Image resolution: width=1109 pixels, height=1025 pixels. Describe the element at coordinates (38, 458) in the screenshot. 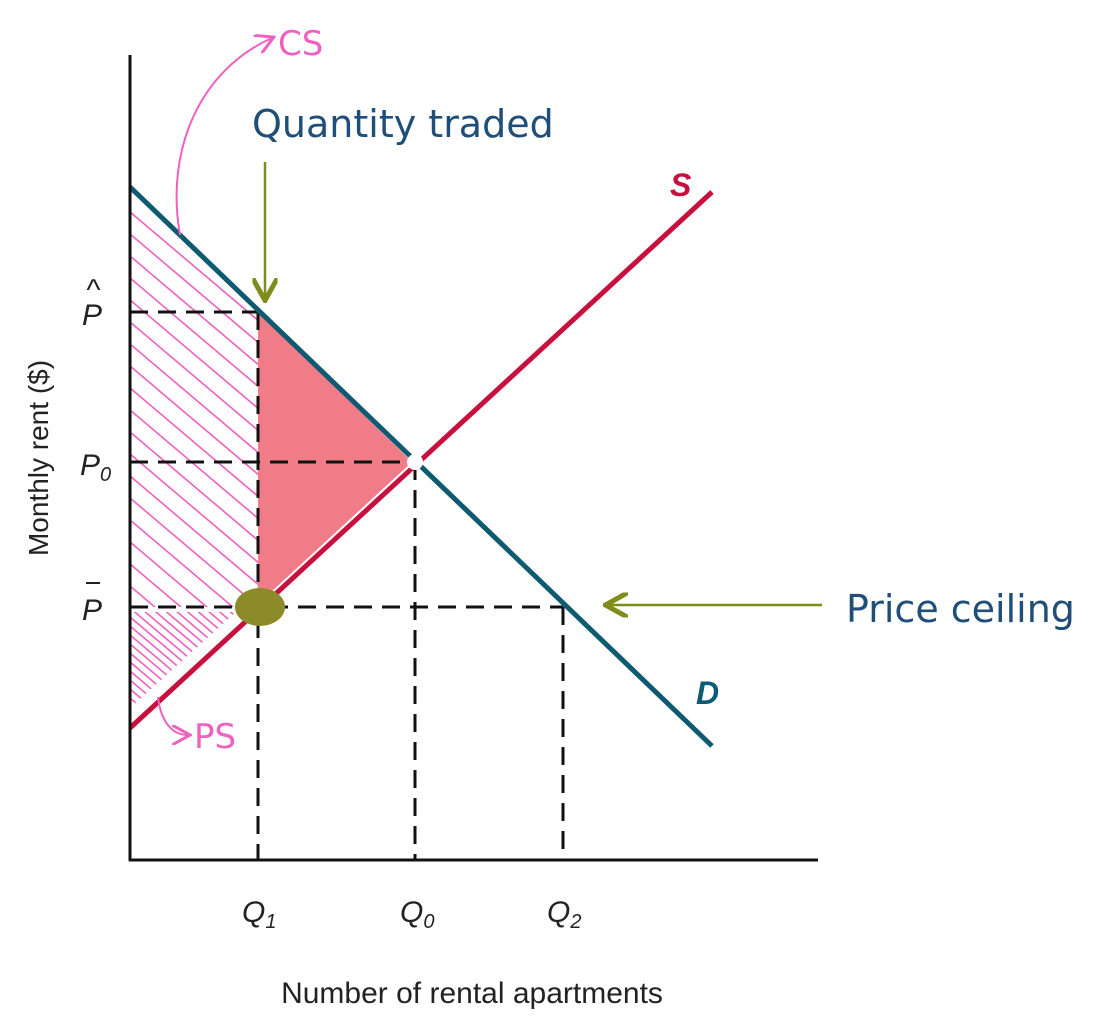

I see `y-axis-label: Monthly rent ($)` at that location.